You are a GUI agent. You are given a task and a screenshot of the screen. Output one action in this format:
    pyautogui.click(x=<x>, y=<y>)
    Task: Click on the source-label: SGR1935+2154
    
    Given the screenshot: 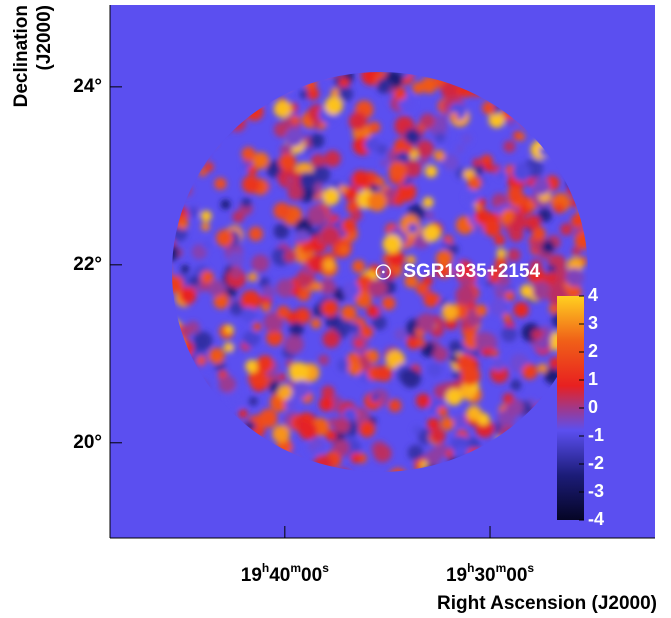 What is the action you would take?
    pyautogui.click(x=471, y=271)
    